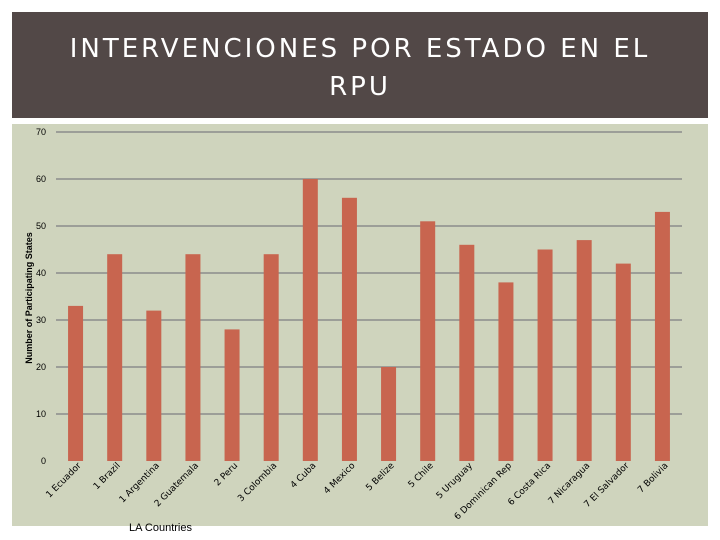 The height and width of the screenshot is (540, 720). What do you see at coordinates (41, 132) in the screenshot?
I see `y-tick-label: 70` at bounding box center [41, 132].